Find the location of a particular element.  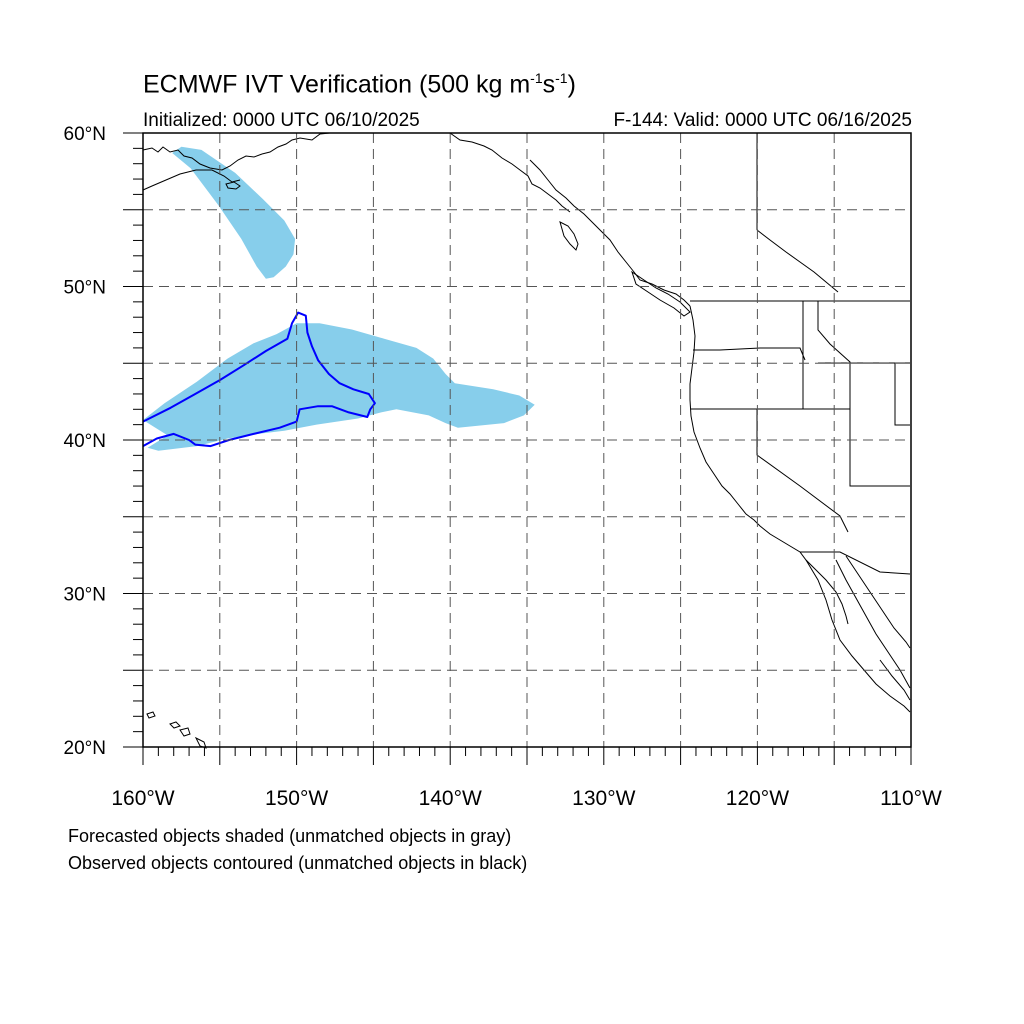

lon-label: 110°W is located at coordinates (911, 798).